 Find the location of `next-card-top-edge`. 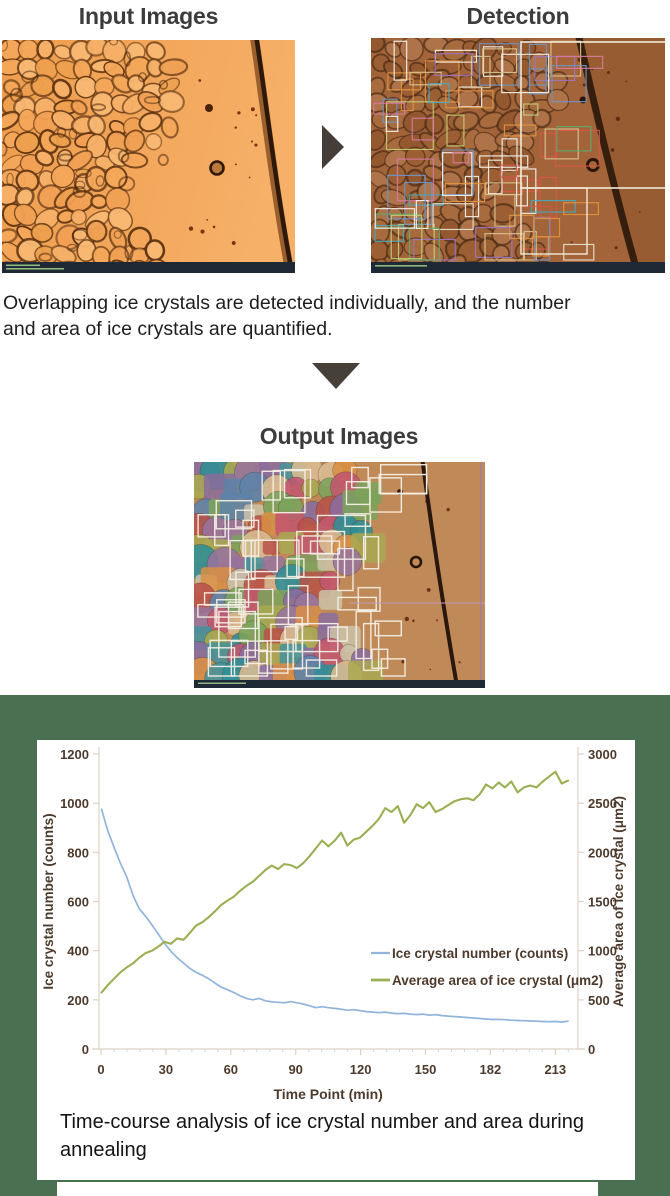

next-card-top-edge is located at coordinates (327, 1189).